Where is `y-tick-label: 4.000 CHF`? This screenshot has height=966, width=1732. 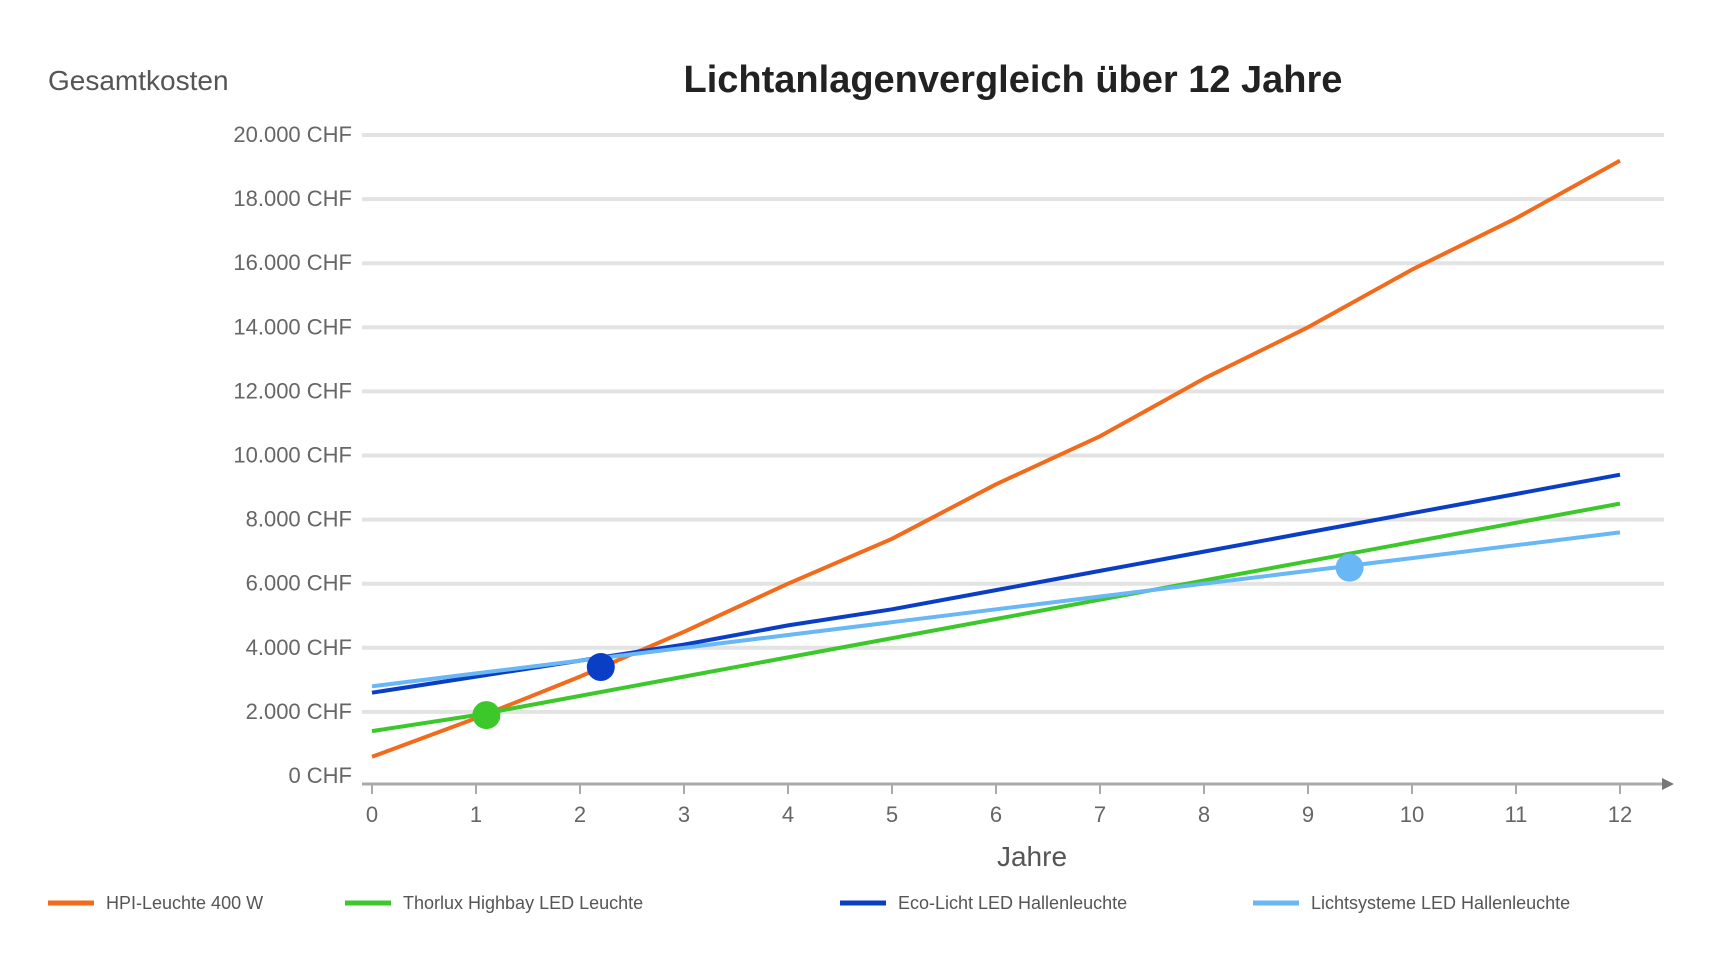 y-tick-label: 4.000 CHF is located at coordinates (299, 647).